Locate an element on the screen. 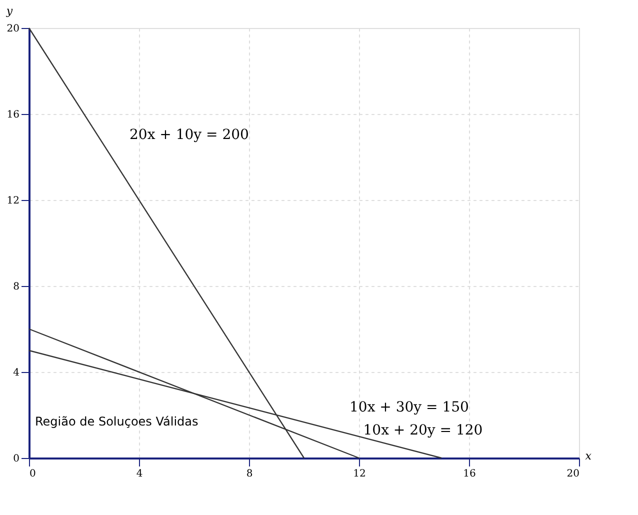 This screenshot has height=515, width=638. y-tick-label: 16 is located at coordinates (13, 115).